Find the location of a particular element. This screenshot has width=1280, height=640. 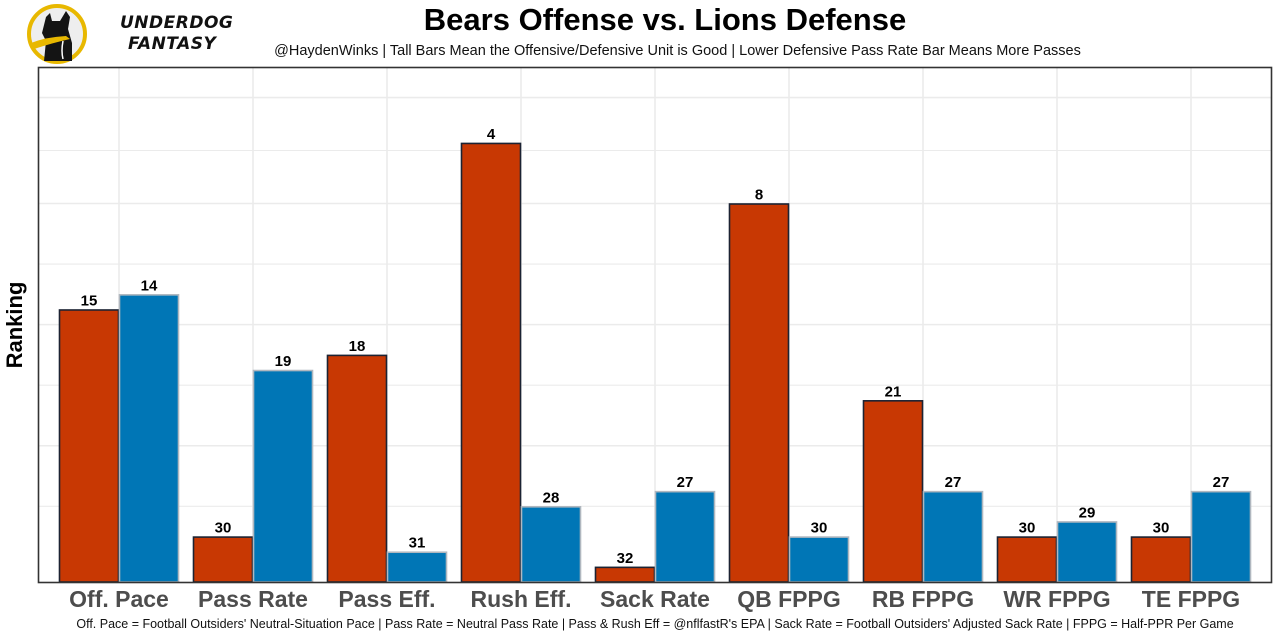

underdog-fantasy-logo: UNDERDOG FANTASY is located at coordinates (129, 34).